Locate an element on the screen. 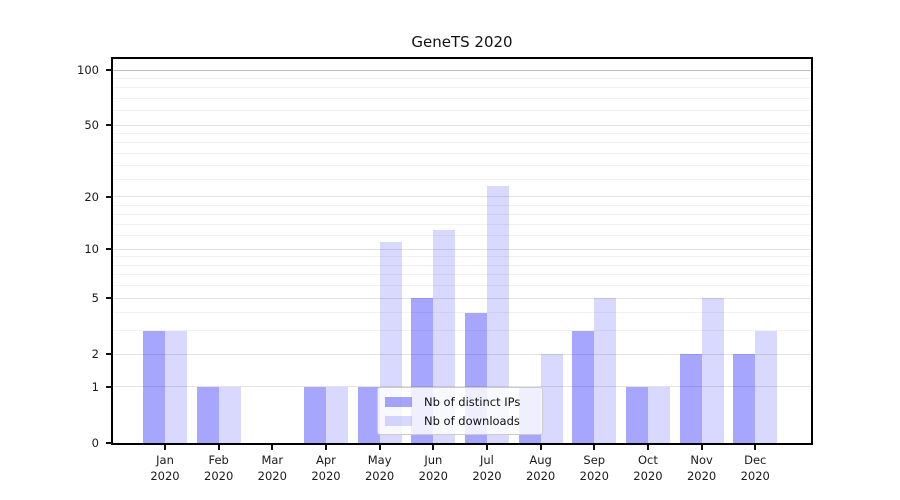 The height and width of the screenshot is (500, 900). x-tick-label: Mar 2020 is located at coordinates (272, 468).